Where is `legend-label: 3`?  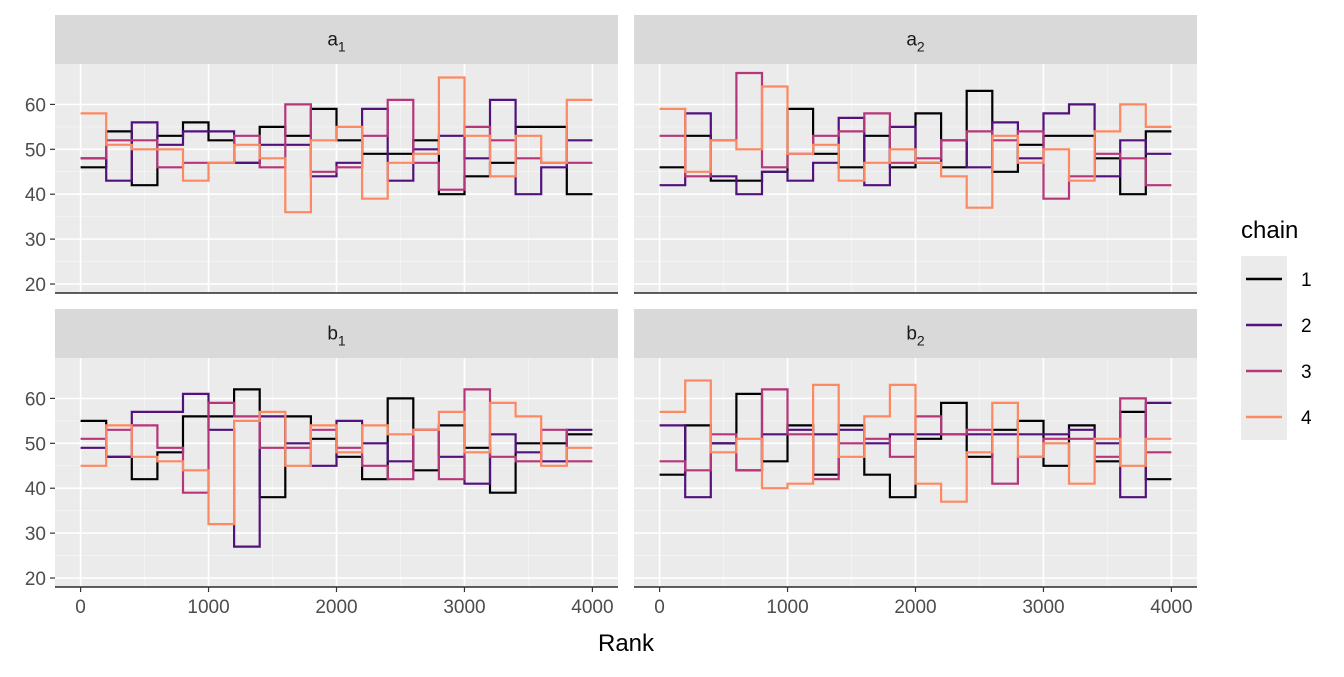 legend-label: 3 is located at coordinates (1306, 372).